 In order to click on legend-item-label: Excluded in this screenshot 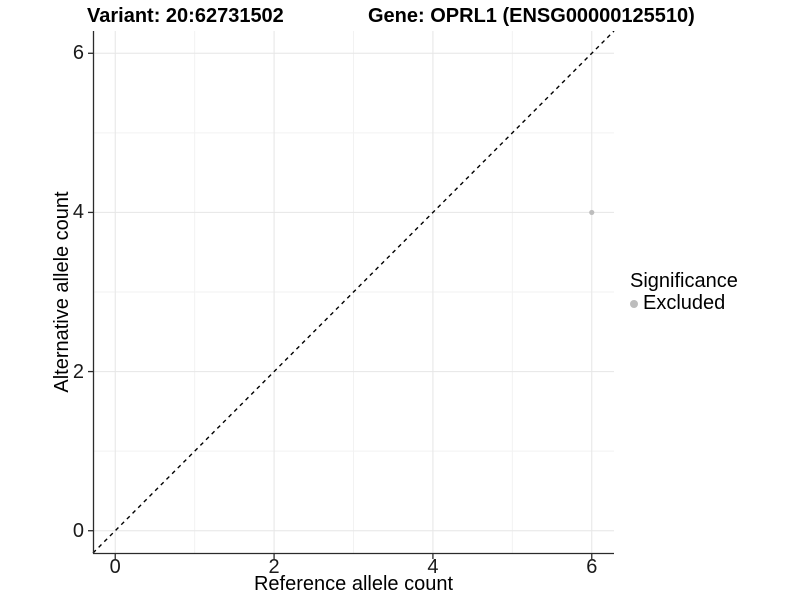, I will do `click(684, 303)`.